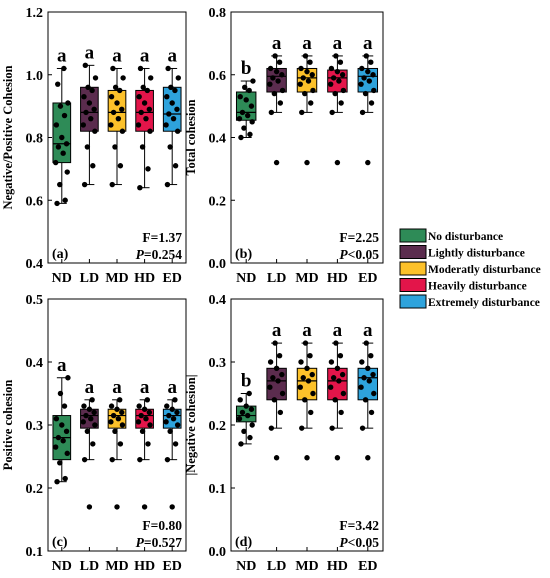  I want to click on box-ND: b, so click(246, 409).